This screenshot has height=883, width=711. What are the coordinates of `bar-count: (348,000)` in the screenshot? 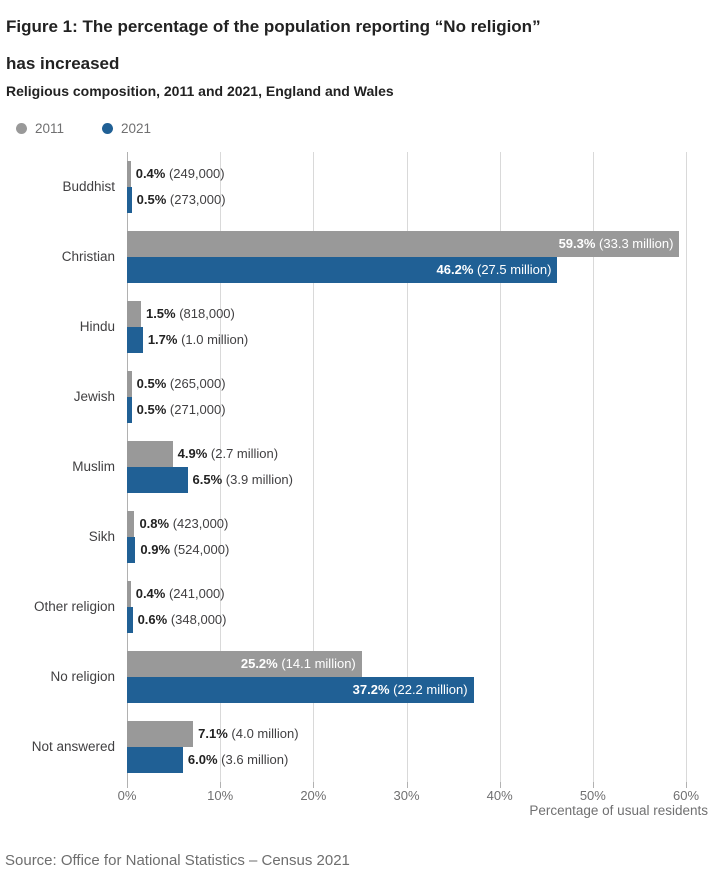 It's located at (197, 619).